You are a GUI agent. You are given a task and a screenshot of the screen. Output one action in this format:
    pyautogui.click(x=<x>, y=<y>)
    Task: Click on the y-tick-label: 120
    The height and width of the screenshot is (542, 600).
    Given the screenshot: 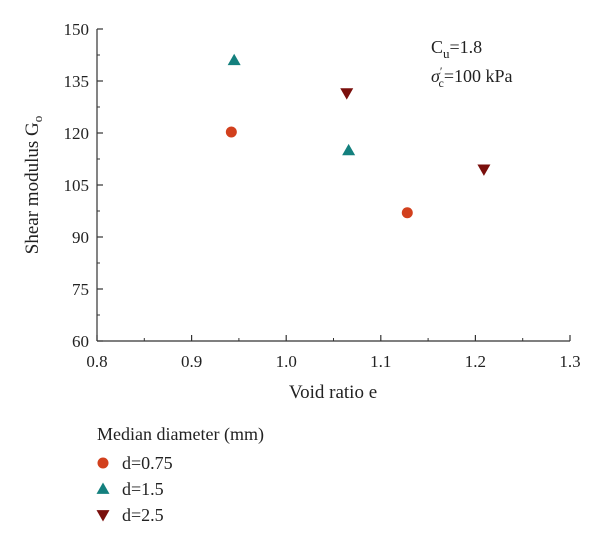 What is the action you would take?
    pyautogui.click(x=77, y=133)
    